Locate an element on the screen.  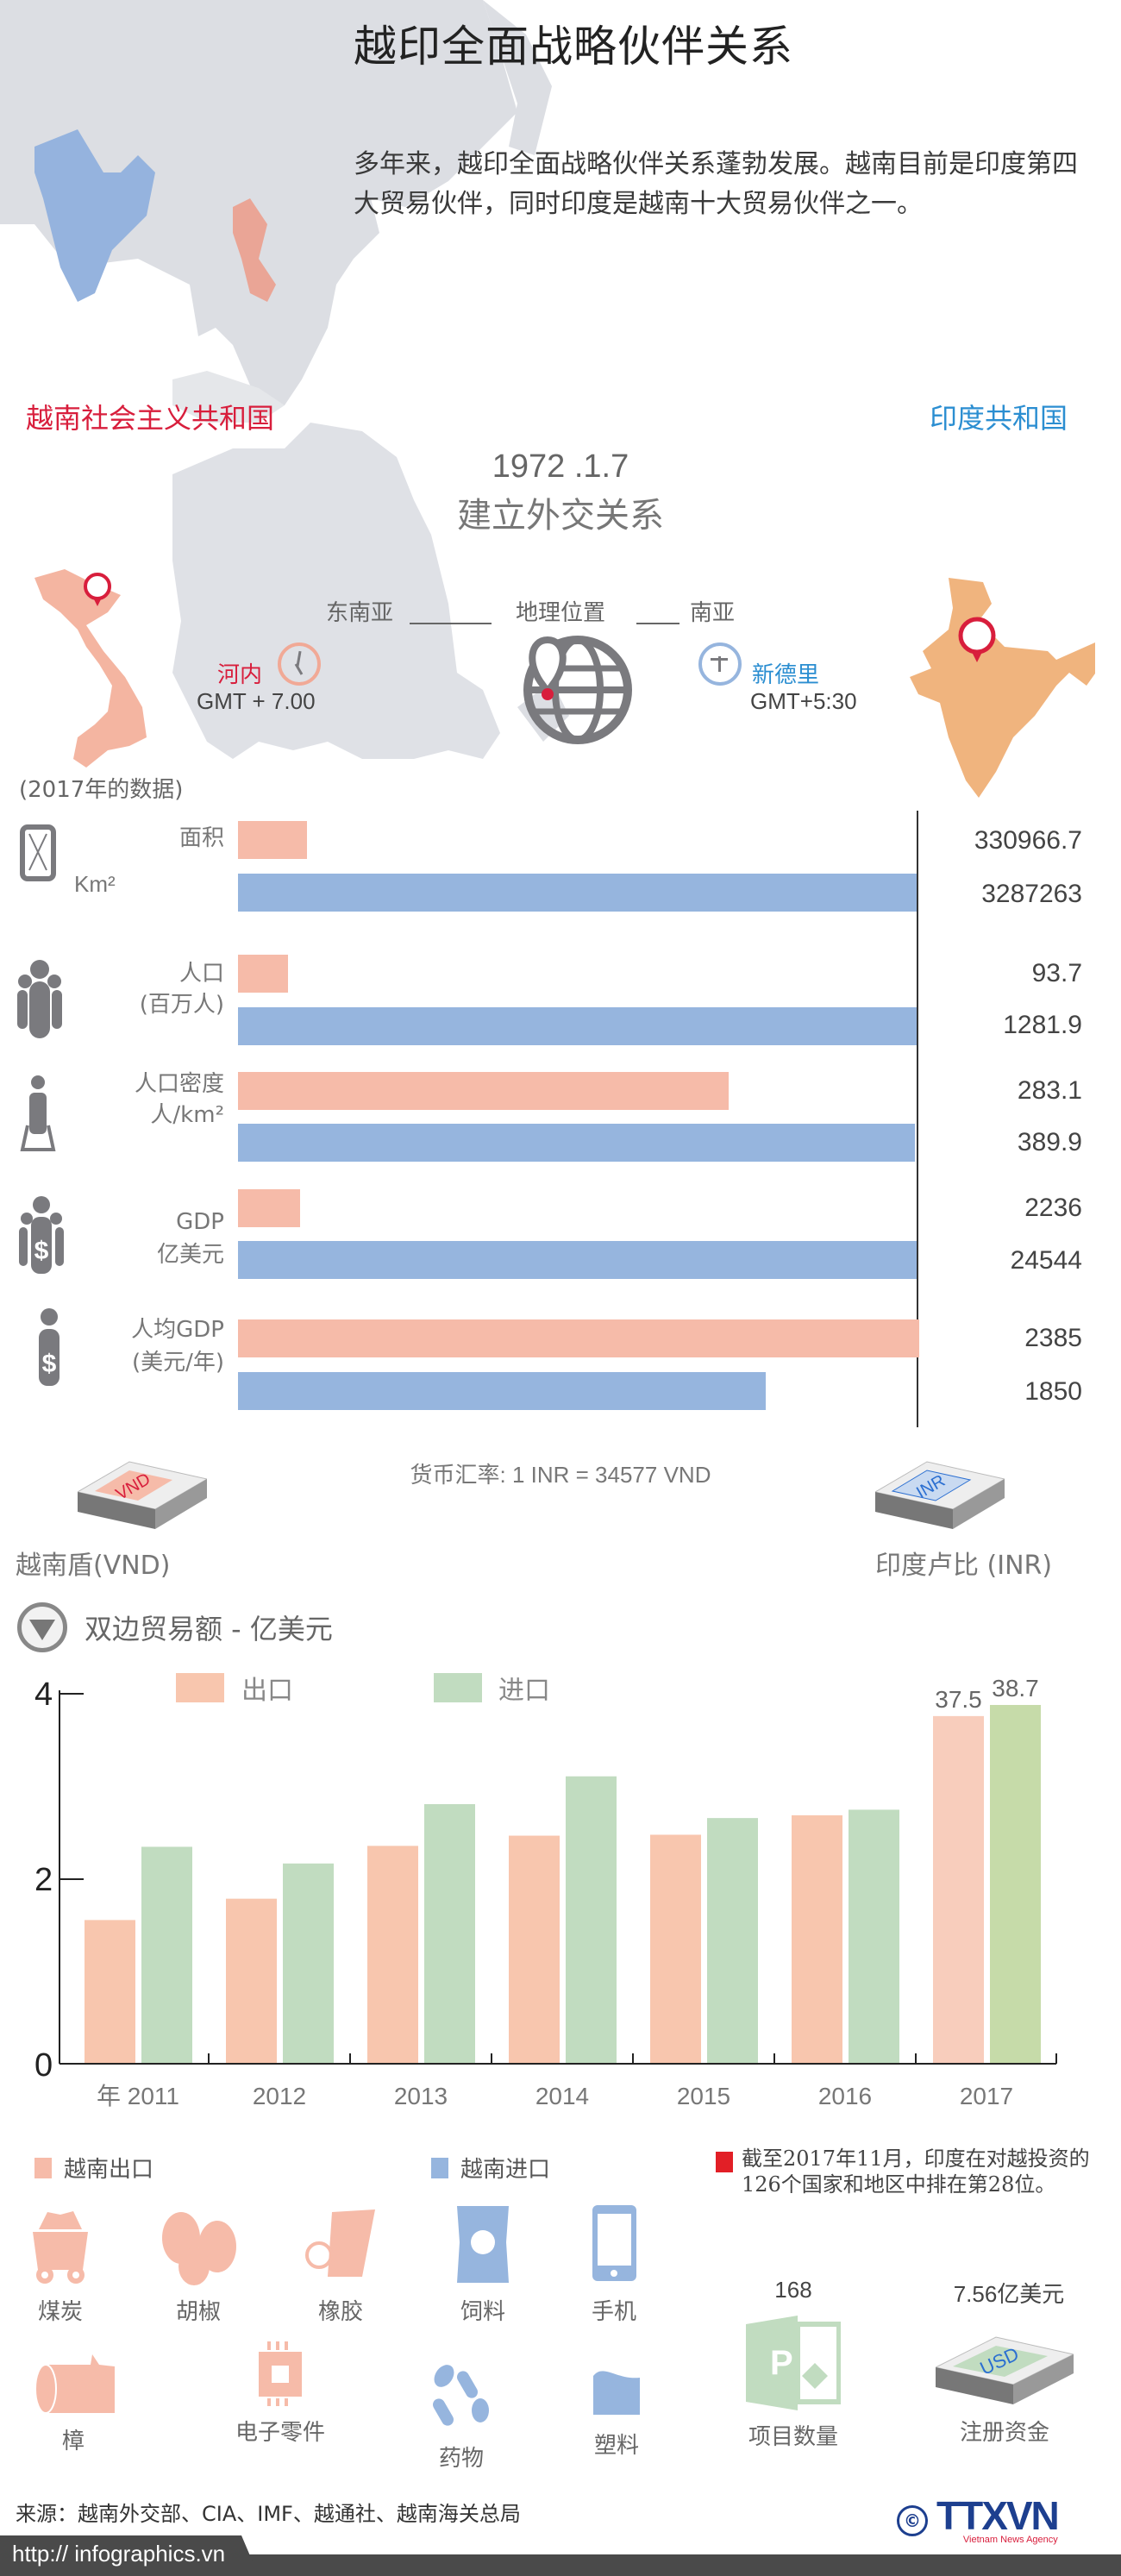
vnd-money-icon: VND is located at coordinates (142, 1495).